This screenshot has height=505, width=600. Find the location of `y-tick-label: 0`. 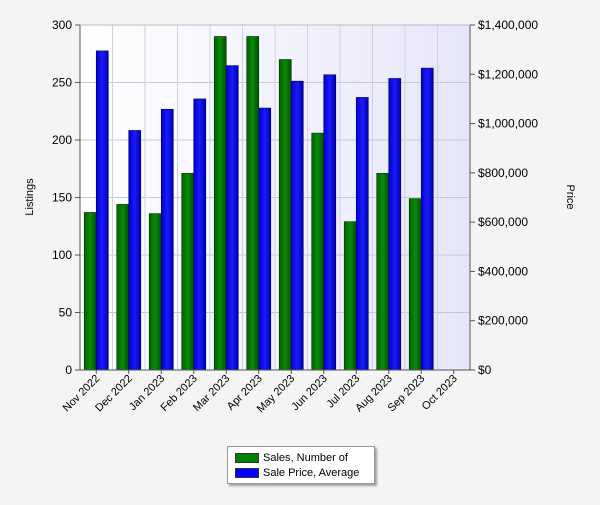

y-tick-label: 0 is located at coordinates (68, 370).